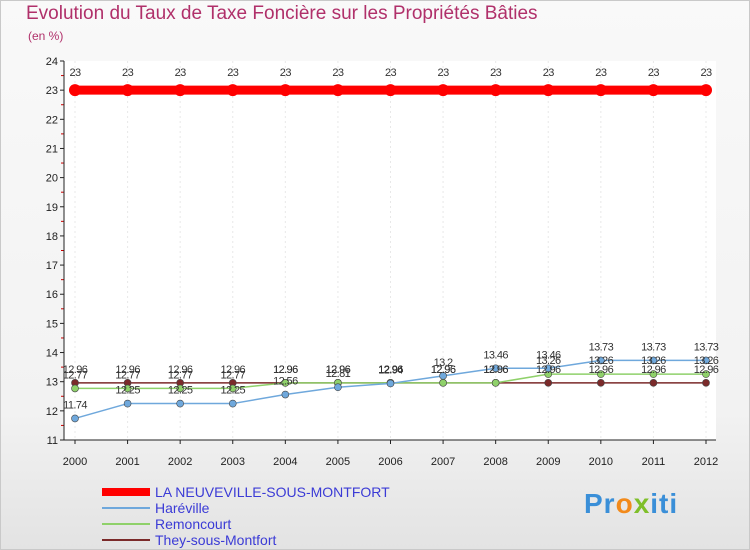  What do you see at coordinates (46, 36) in the screenshot?
I see `y-axis-unit: (en %)` at bounding box center [46, 36].